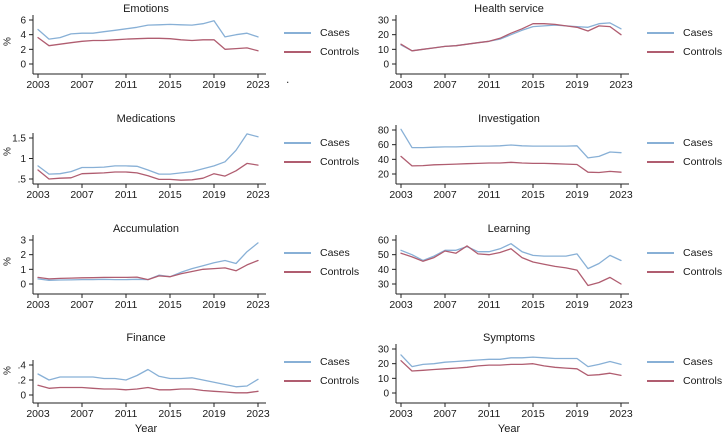 The height and width of the screenshot is (439, 727). What do you see at coordinates (23, 21) in the screenshot?
I see `svg-text: 6` at bounding box center [23, 21].